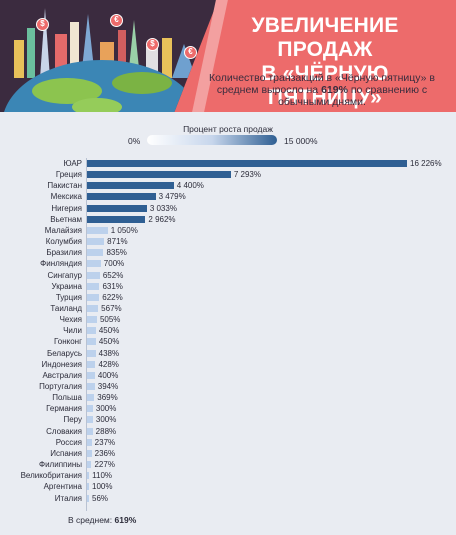 Image resolution: width=456 pixels, height=535 pixels. Describe the element at coordinates (72, 420) in the screenshot. I see `category-label: Перу` at that location.